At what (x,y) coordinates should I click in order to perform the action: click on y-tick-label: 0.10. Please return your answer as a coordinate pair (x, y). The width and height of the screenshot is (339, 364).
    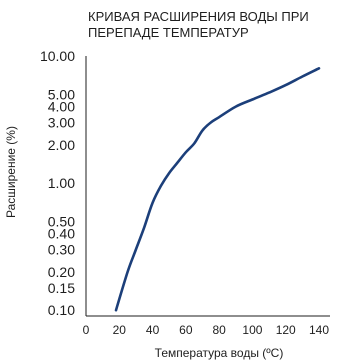
    Looking at the image, I should click on (61, 310).